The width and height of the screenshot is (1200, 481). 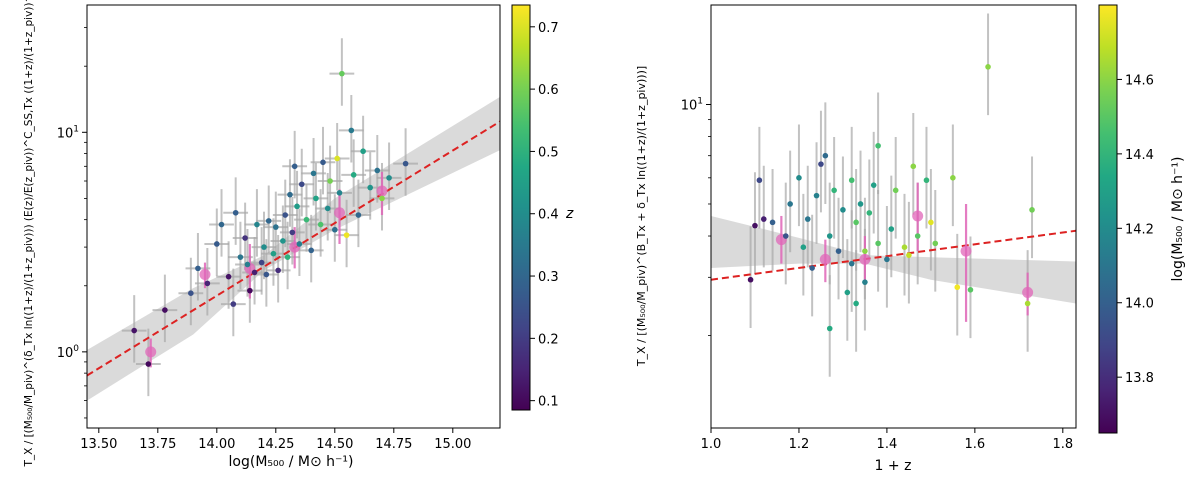 What do you see at coordinates (548, 339) in the screenshot?
I see `colorbar-tick-label: 0.2` at bounding box center [548, 339].